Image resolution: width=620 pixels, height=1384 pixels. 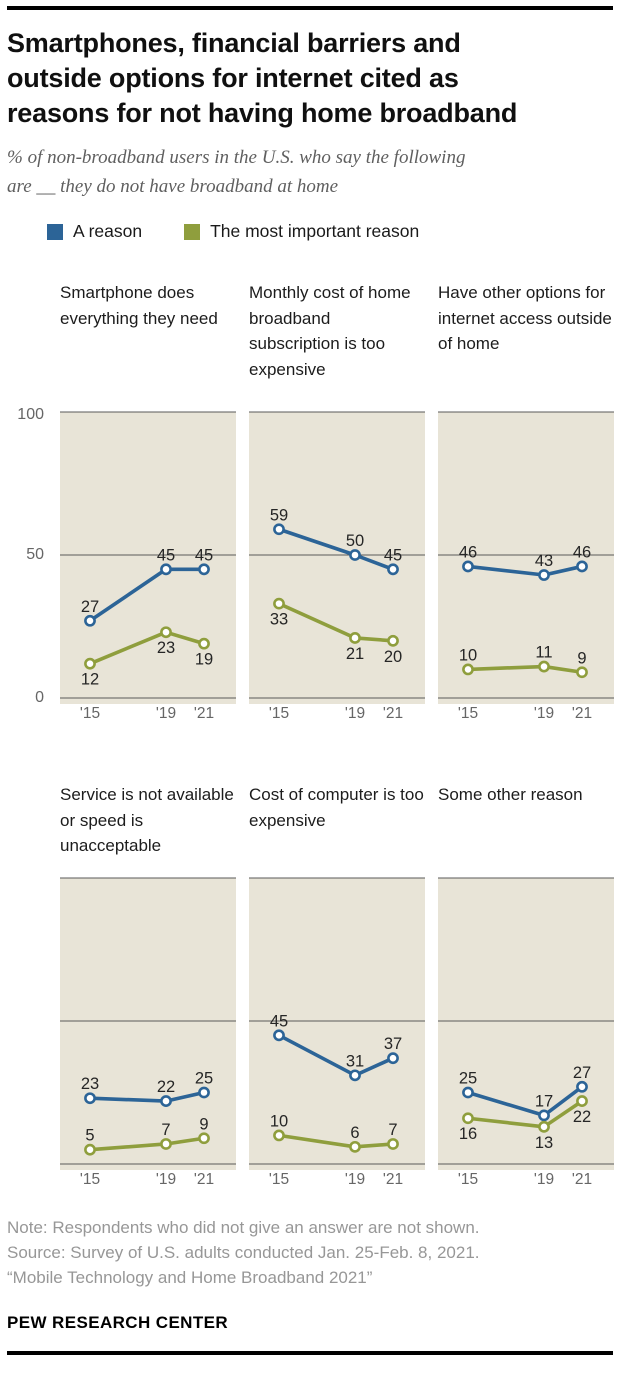 I want to click on series-most-important-reason: 5 7 9, so click(x=147, y=1136).